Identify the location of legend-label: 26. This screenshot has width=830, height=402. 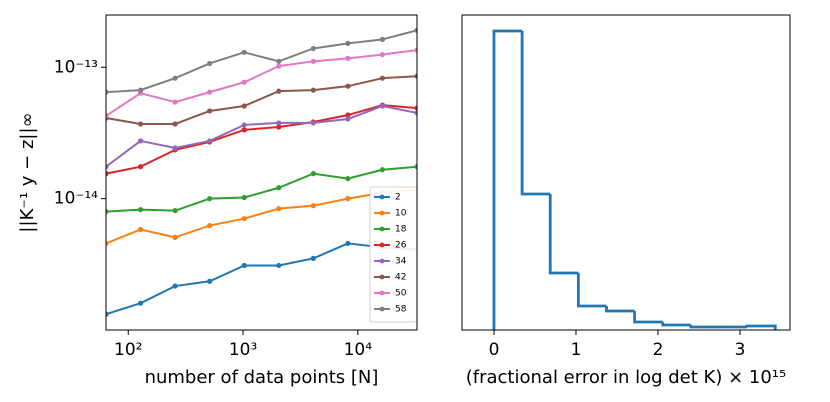
(401, 246).